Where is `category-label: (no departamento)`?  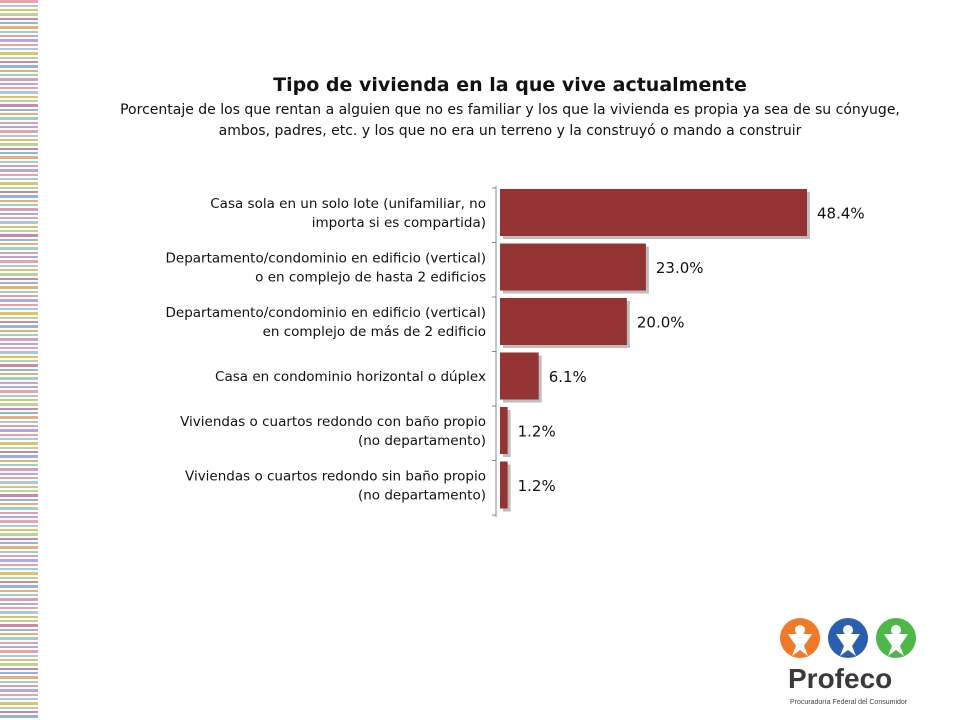 category-label: (no departamento) is located at coordinates (422, 441).